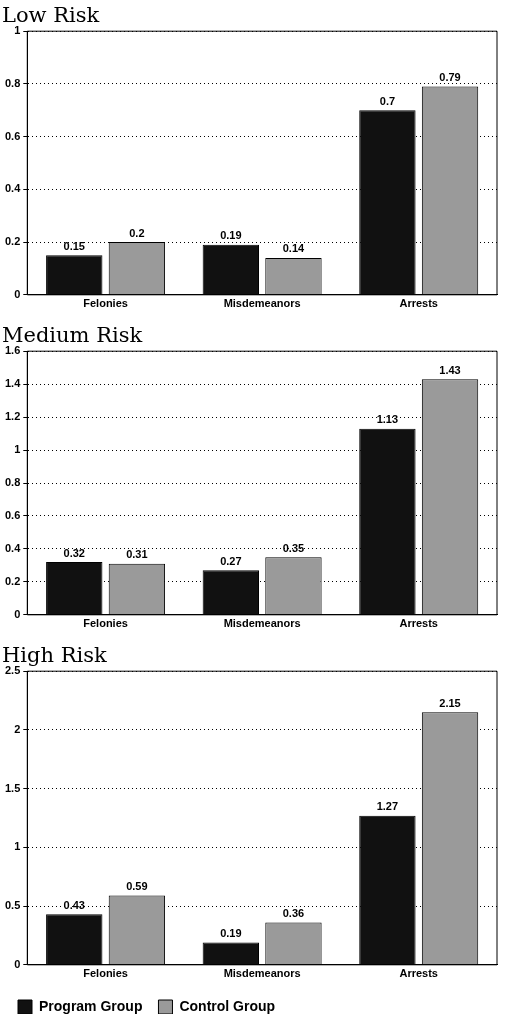  What do you see at coordinates (74, 245) in the screenshot?
I see `data-label: 0.15` at bounding box center [74, 245].